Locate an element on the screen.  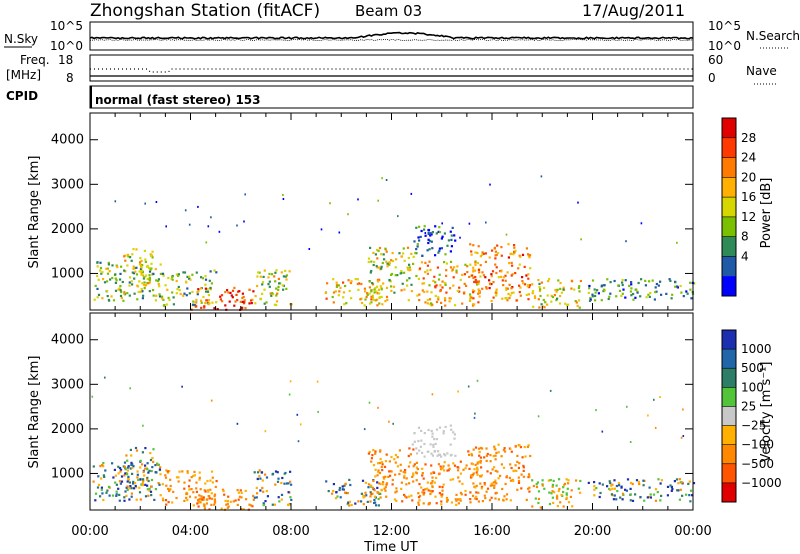
nsearch-trace is located at coordinates (392, 40).